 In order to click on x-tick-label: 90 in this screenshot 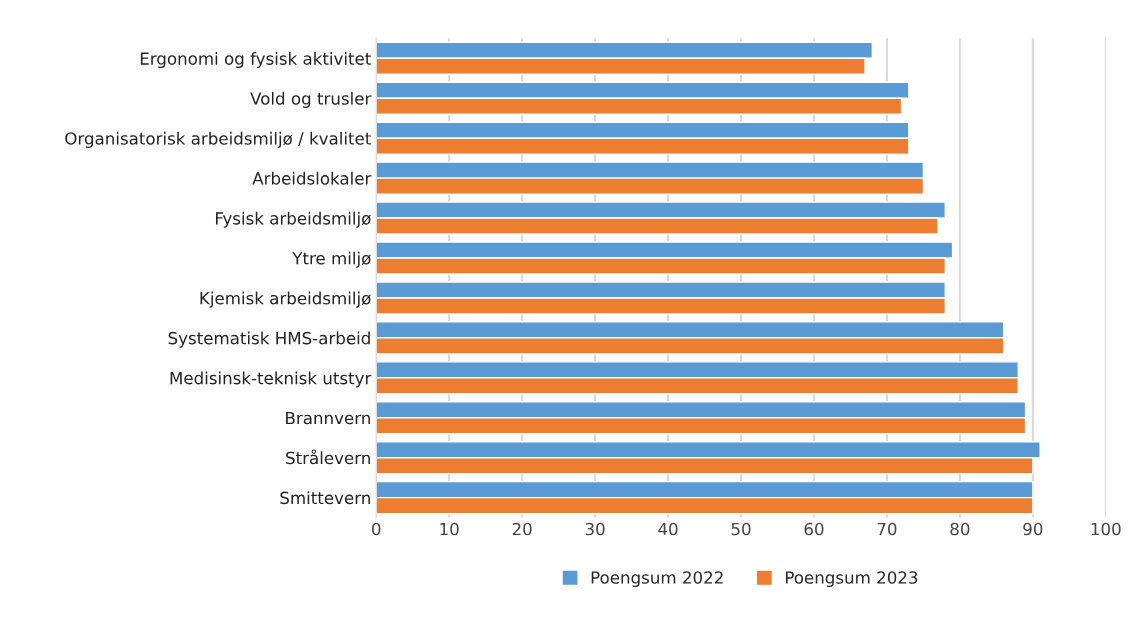, I will do `click(1033, 529)`.